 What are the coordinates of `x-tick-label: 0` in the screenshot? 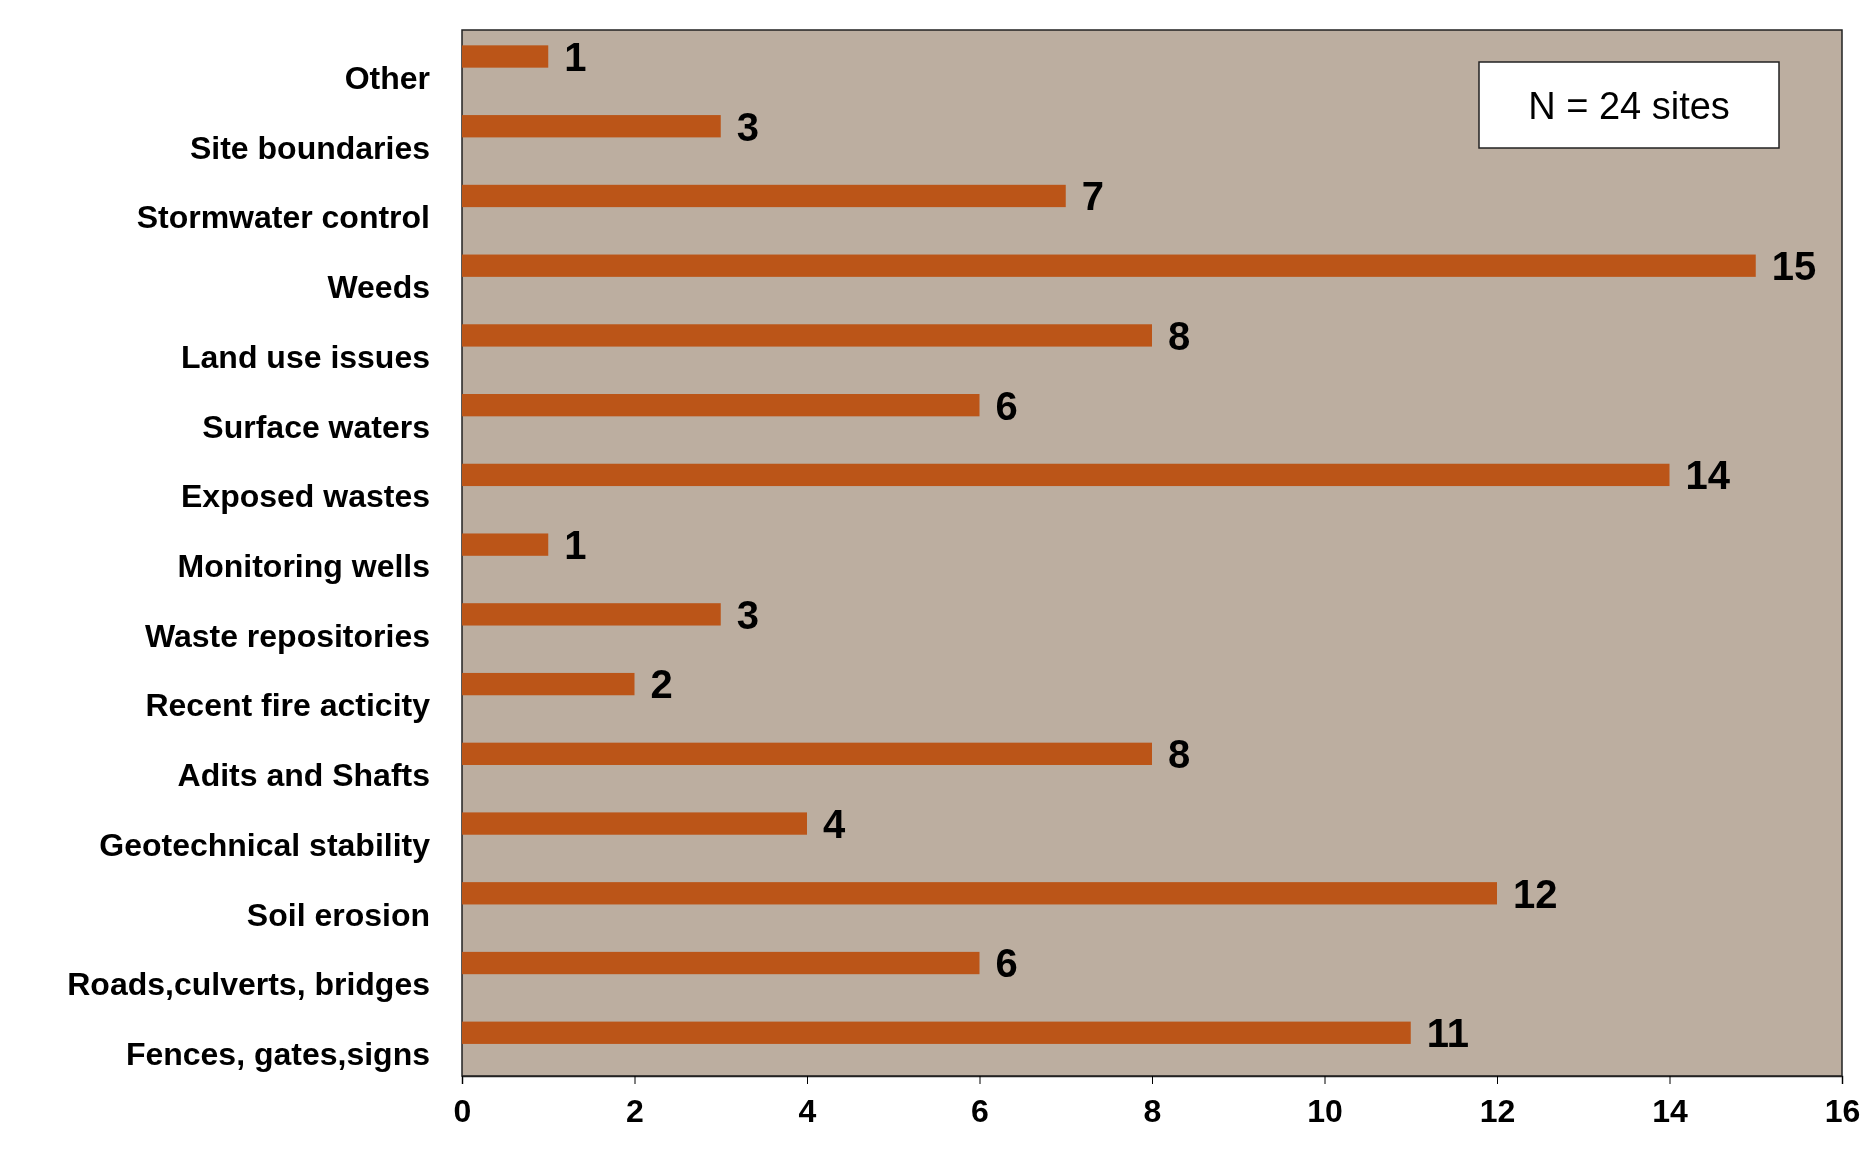 It's located at (462, 1111).